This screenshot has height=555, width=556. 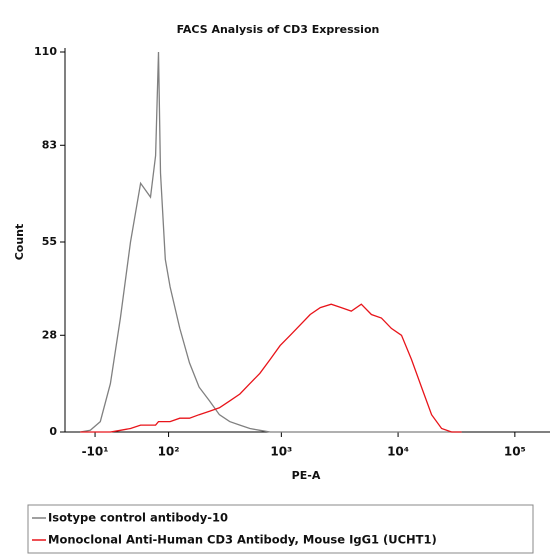 I want to click on x-tick-label: -10¹, so click(x=95, y=452).